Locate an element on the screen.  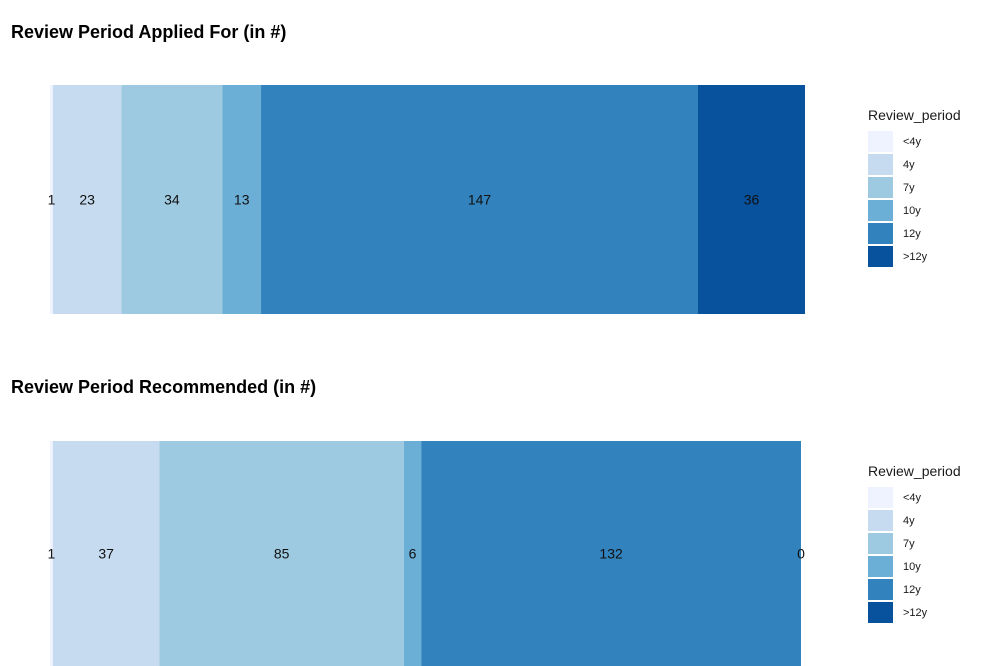
bar-value-label: 34 is located at coordinates (172, 200).